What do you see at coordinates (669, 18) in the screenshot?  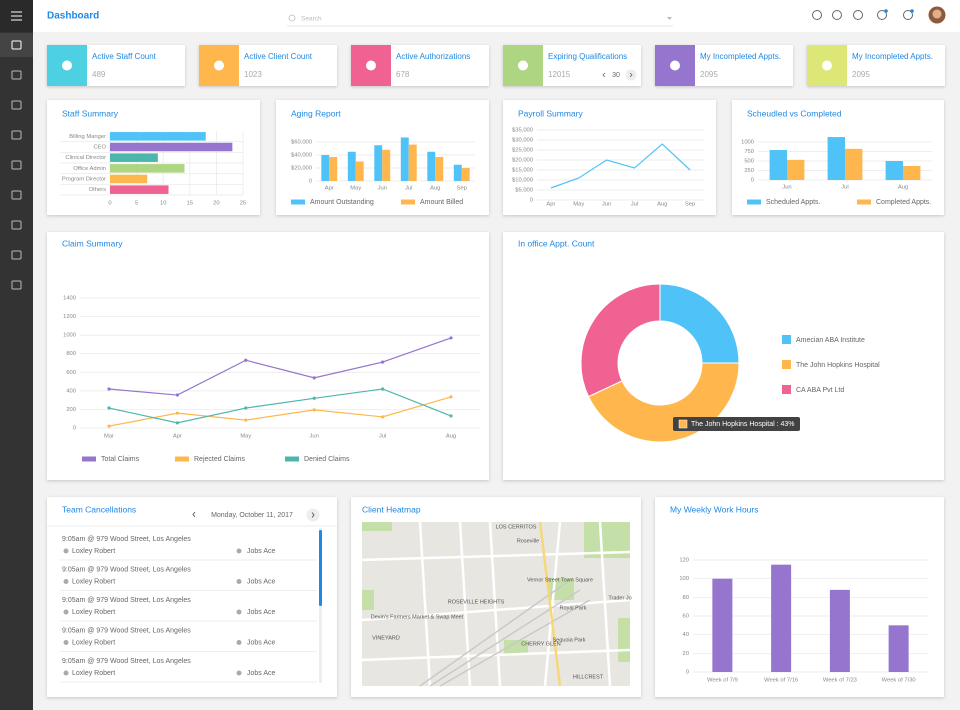 I see `search-dropdown` at bounding box center [669, 18].